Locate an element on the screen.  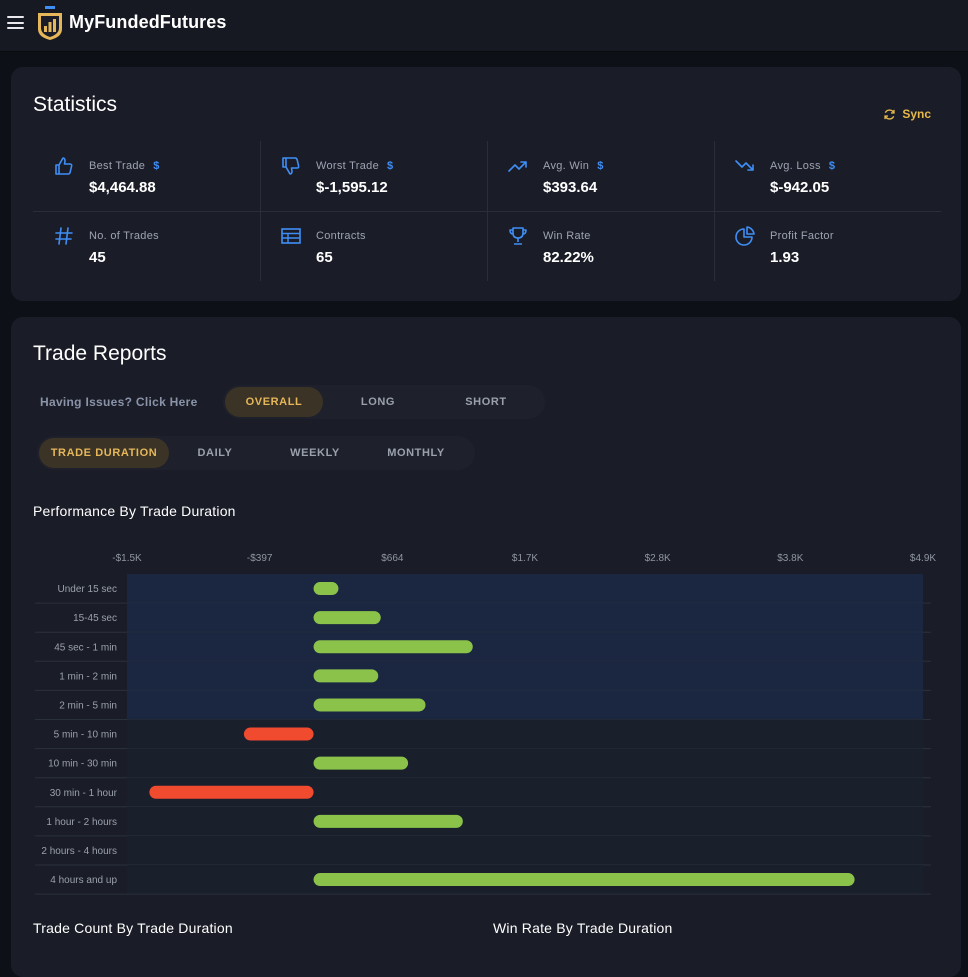
stat-avg-loss: Avg. Loss $ $-942.05 is located at coordinates (827, 176).